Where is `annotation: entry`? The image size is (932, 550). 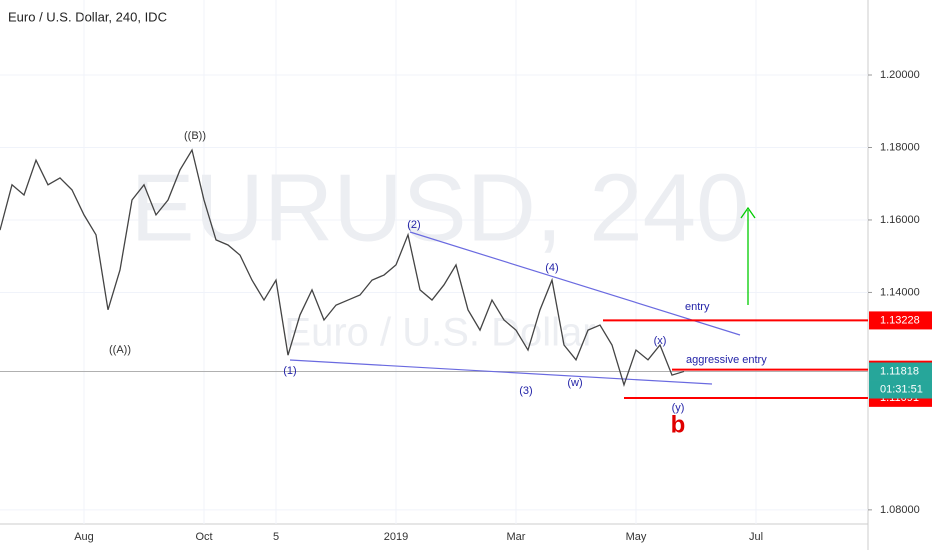 annotation: entry is located at coordinates (697, 307).